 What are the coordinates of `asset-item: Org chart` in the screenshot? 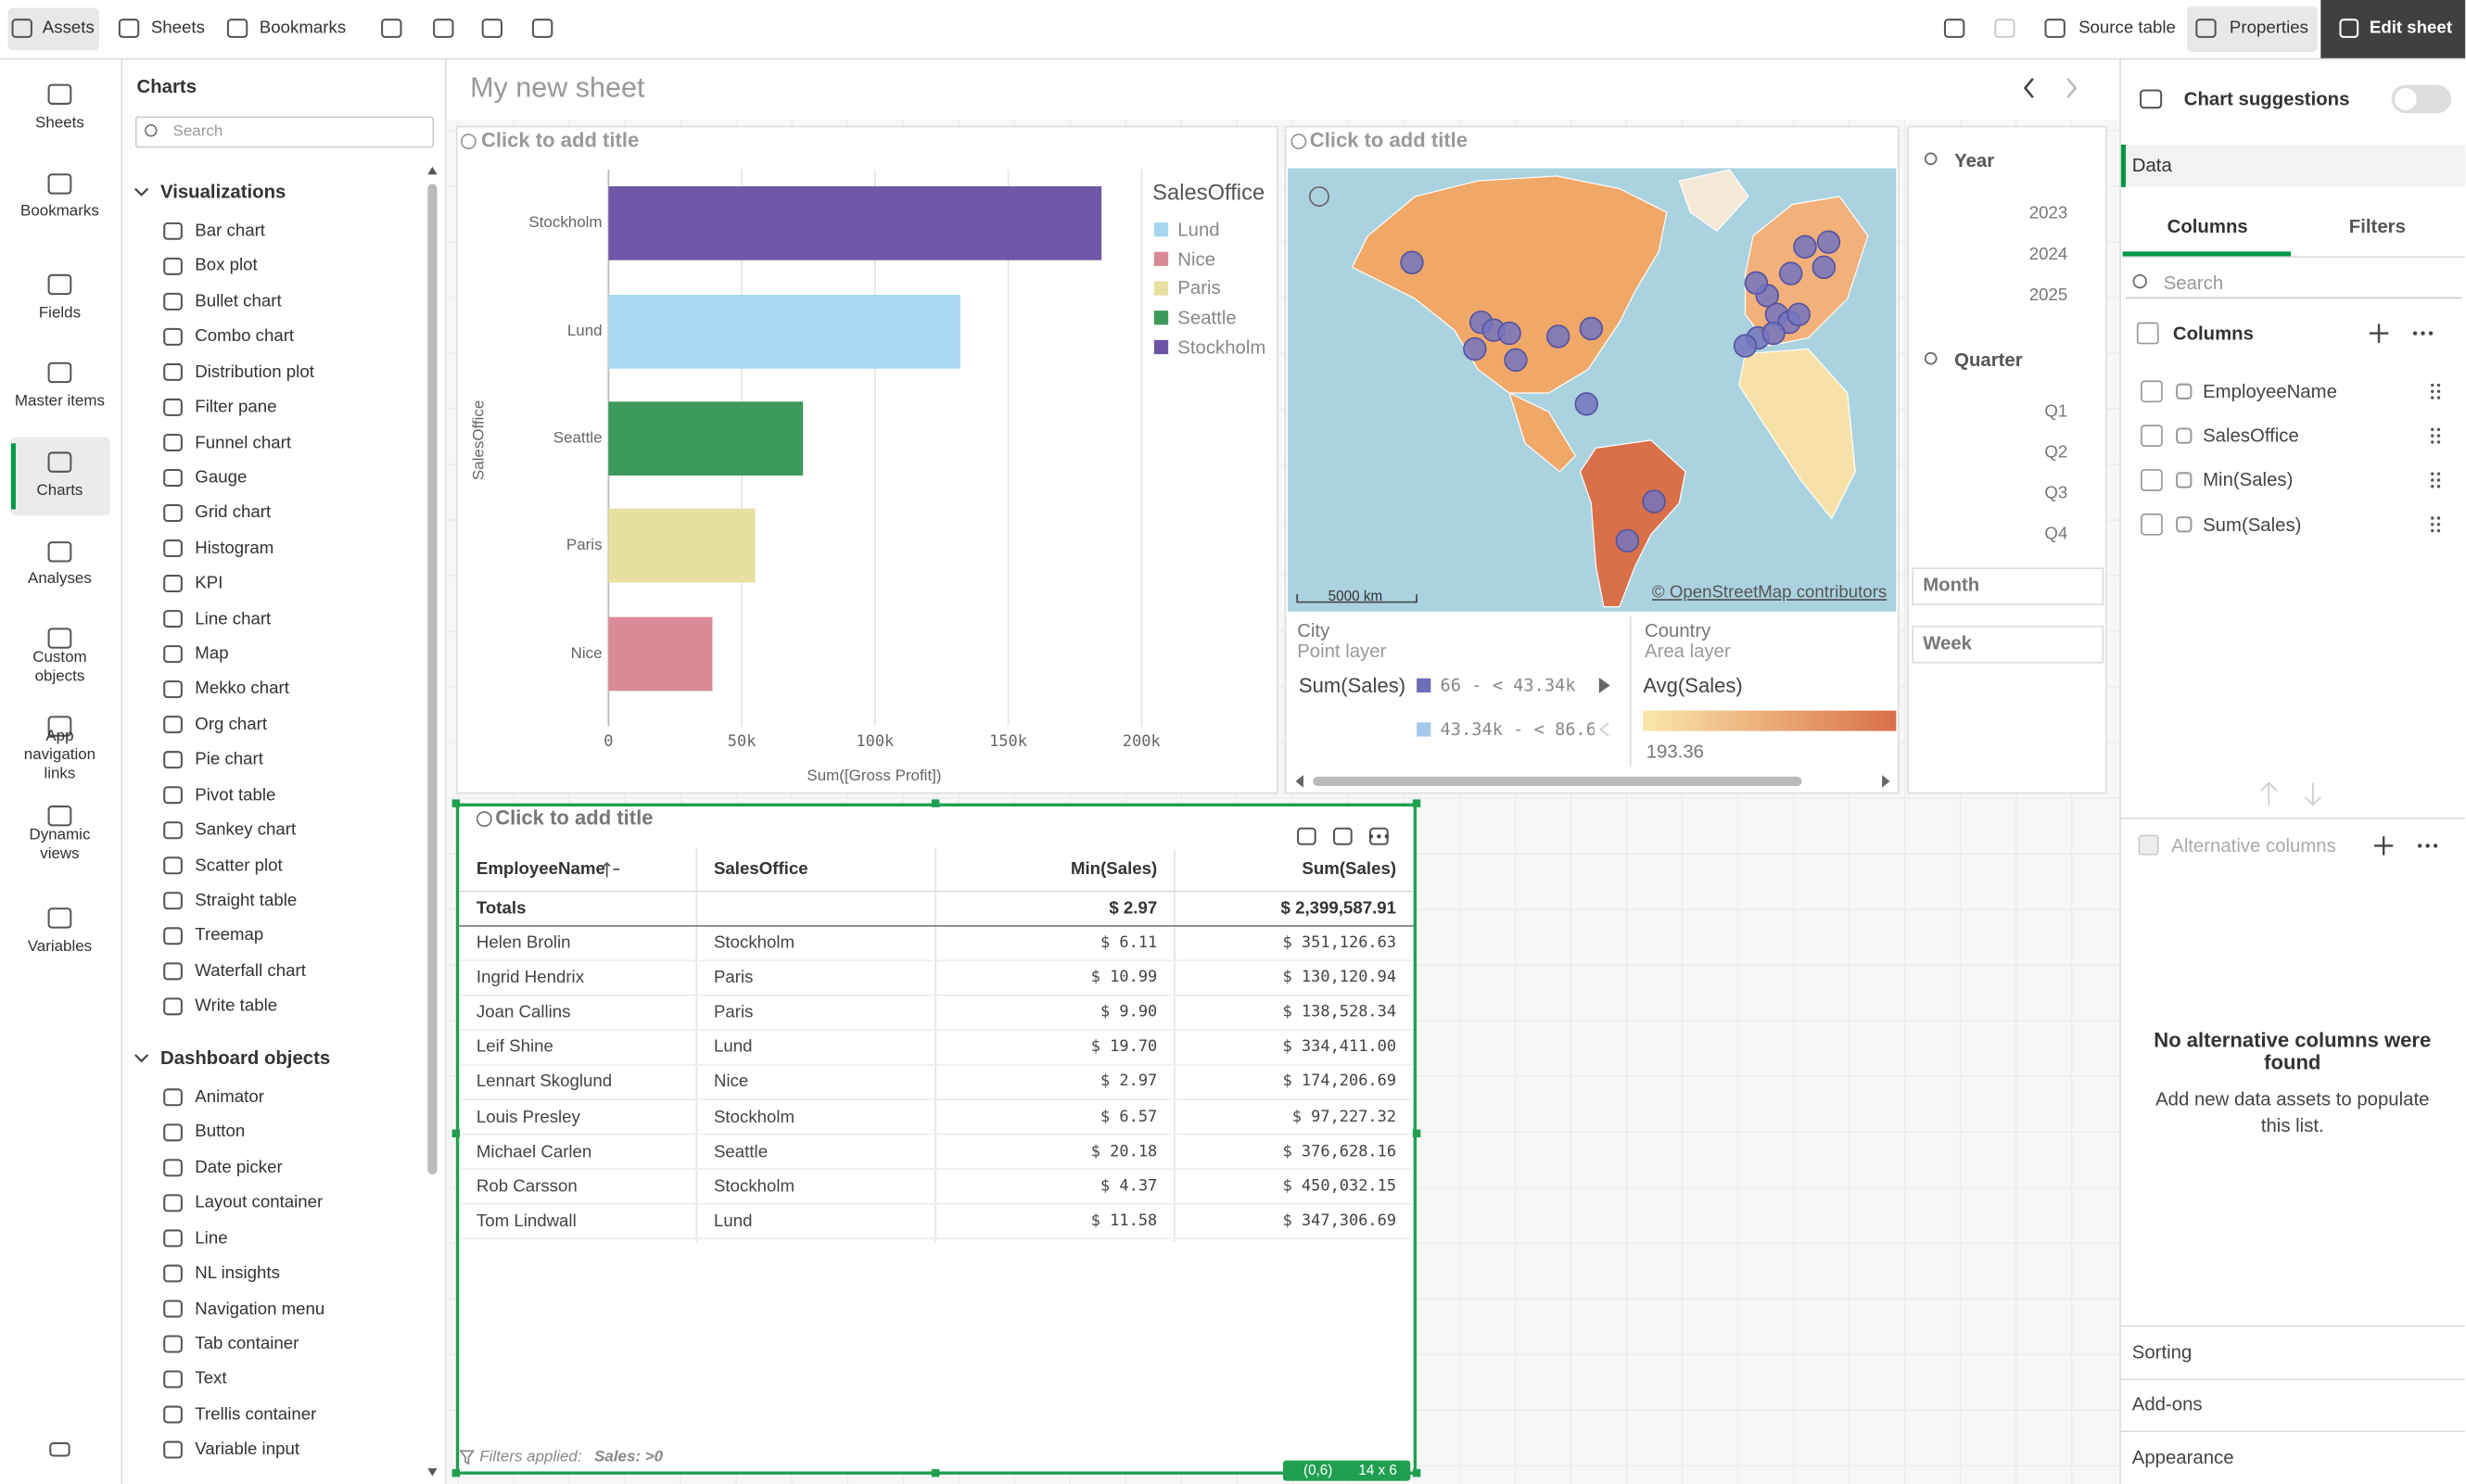 It's located at (231, 724).